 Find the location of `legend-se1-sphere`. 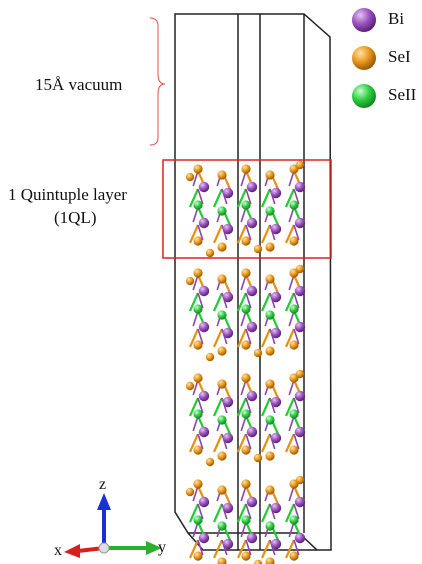

legend-se1-sphere is located at coordinates (364, 58).